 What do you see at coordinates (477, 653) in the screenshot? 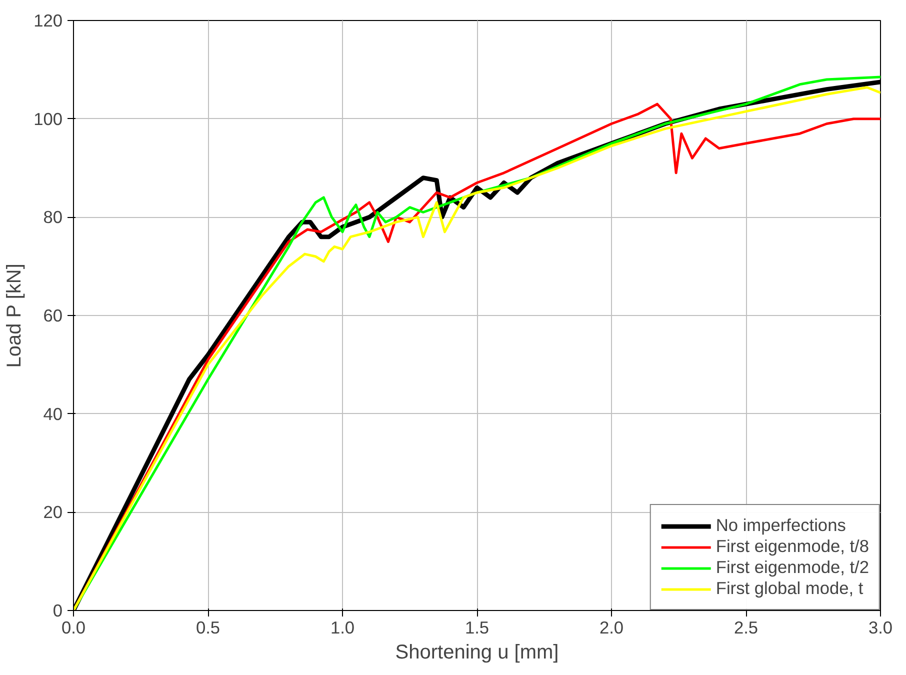
I see `x-axis-title: Shortening u [mm]` at bounding box center [477, 653].